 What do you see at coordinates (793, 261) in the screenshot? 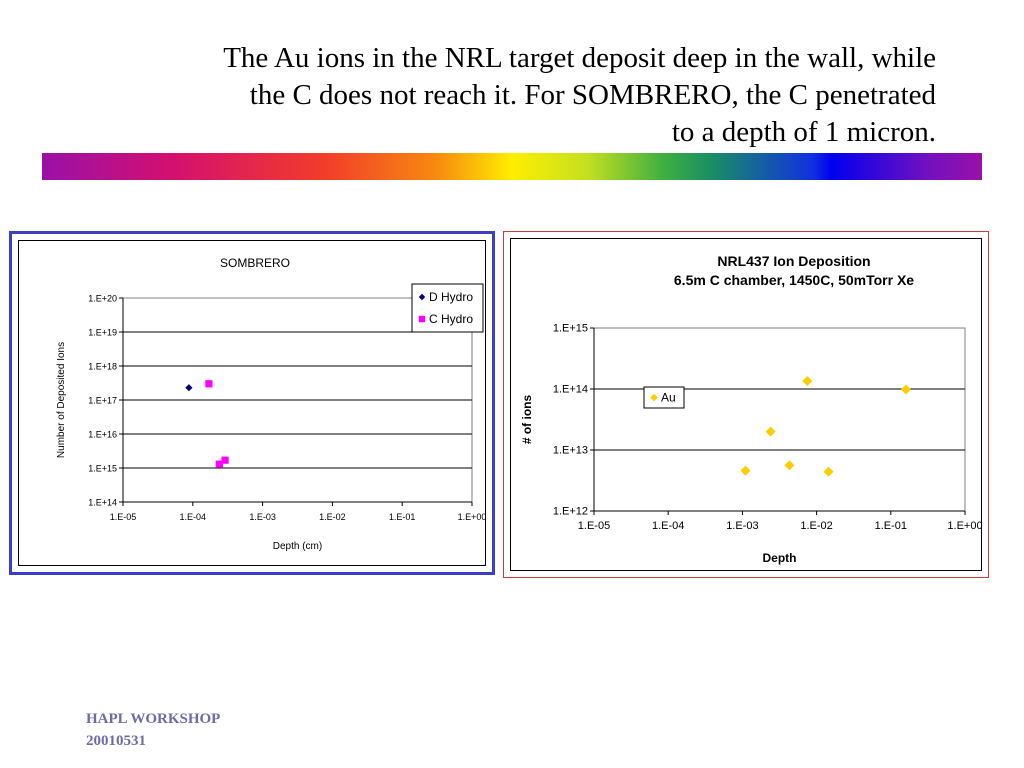
I see `chart-title: NRL437 Ion Deposition` at bounding box center [793, 261].